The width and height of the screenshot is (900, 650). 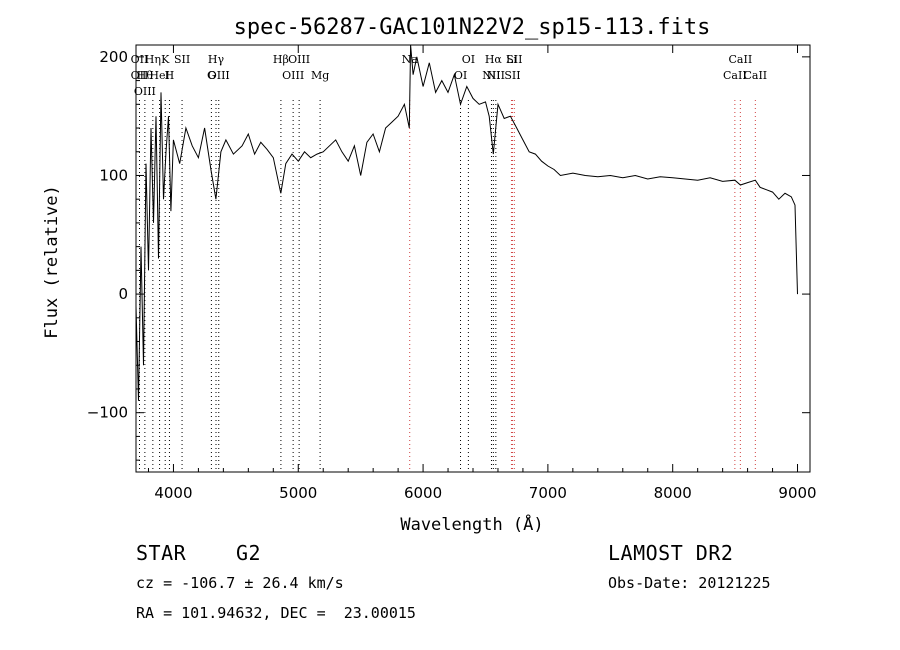 What do you see at coordinates (113, 57) in the screenshot?
I see `y-tick-label: 200` at bounding box center [113, 57].